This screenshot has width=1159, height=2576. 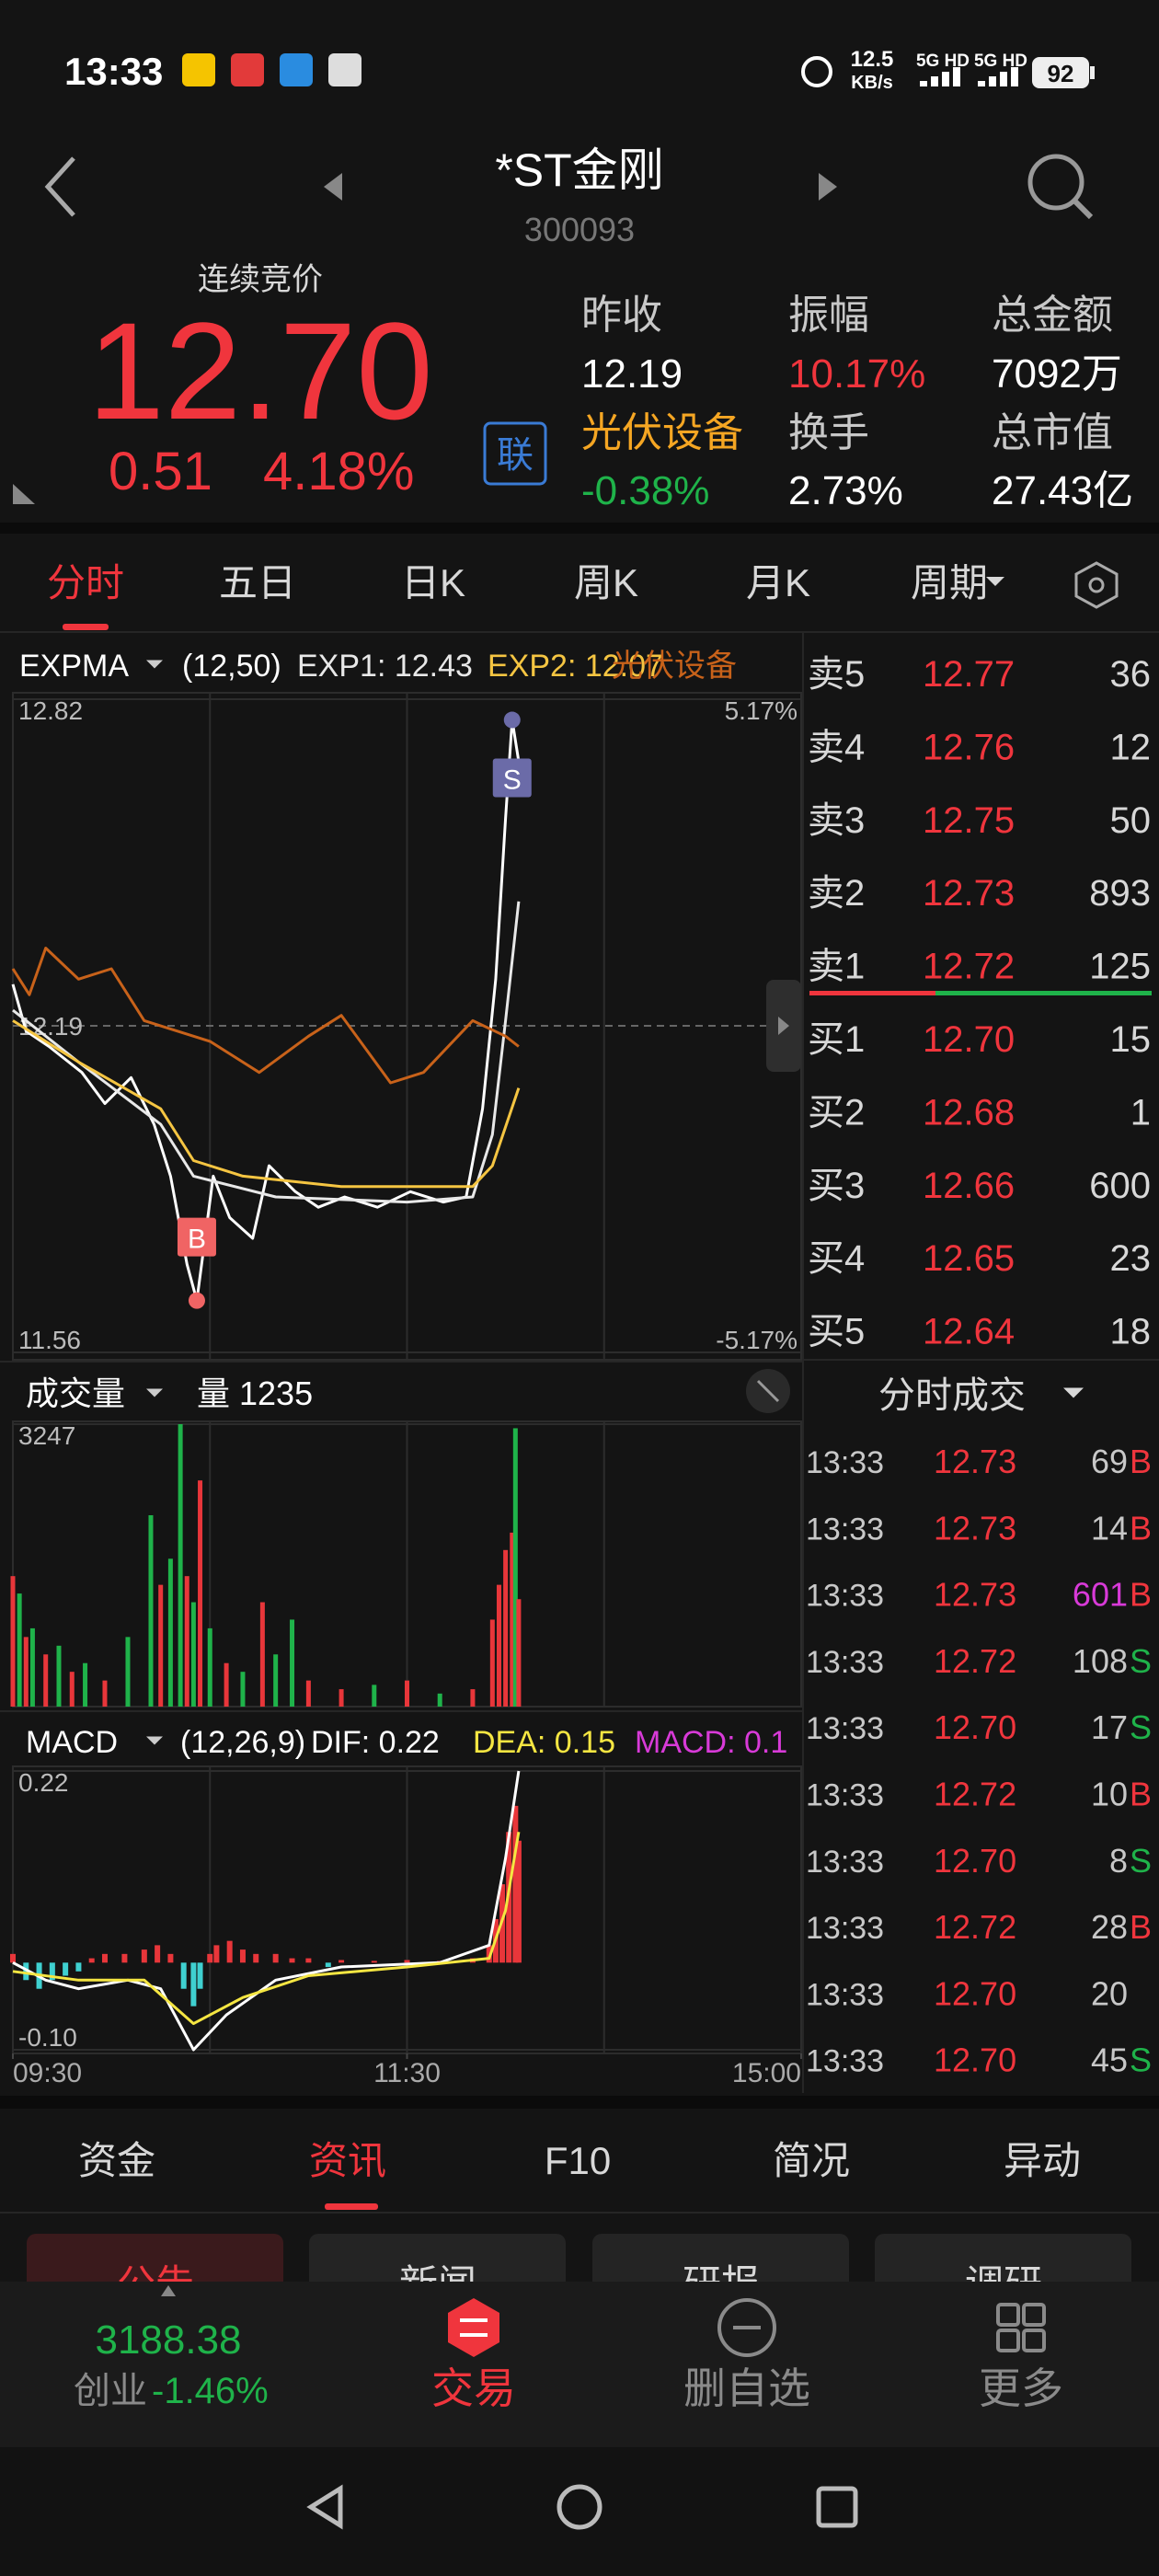 I want to click on stock-code: 300093, so click(x=579, y=229).